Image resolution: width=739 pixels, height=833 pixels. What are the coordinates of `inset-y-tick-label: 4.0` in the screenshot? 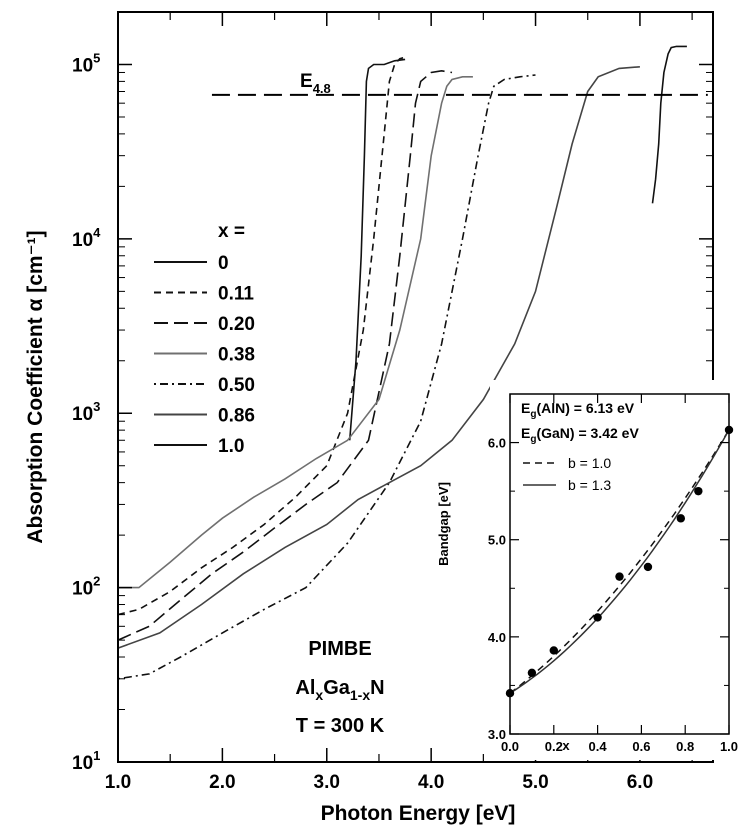 It's located at (497, 637).